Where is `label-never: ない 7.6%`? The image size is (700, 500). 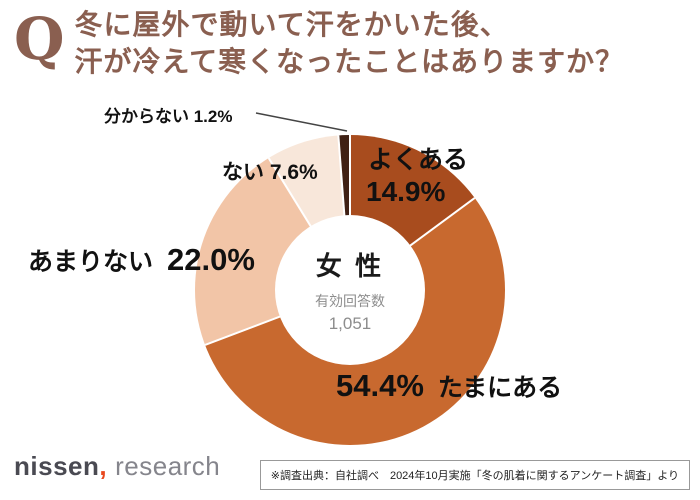
label-never: ない 7.6% is located at coordinates (270, 172).